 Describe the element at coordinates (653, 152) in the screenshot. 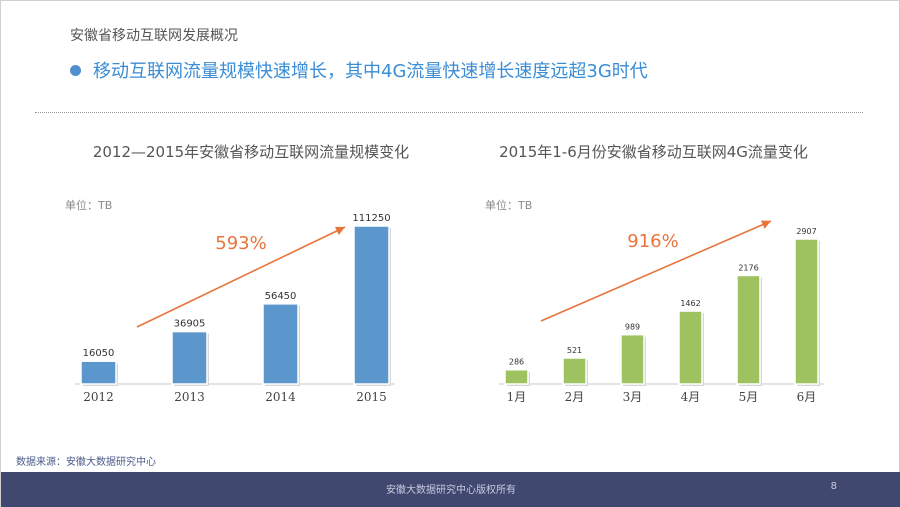

I see `chart-title: 2015年1-6月份安徽省移动互联网4G流量变化` at that location.